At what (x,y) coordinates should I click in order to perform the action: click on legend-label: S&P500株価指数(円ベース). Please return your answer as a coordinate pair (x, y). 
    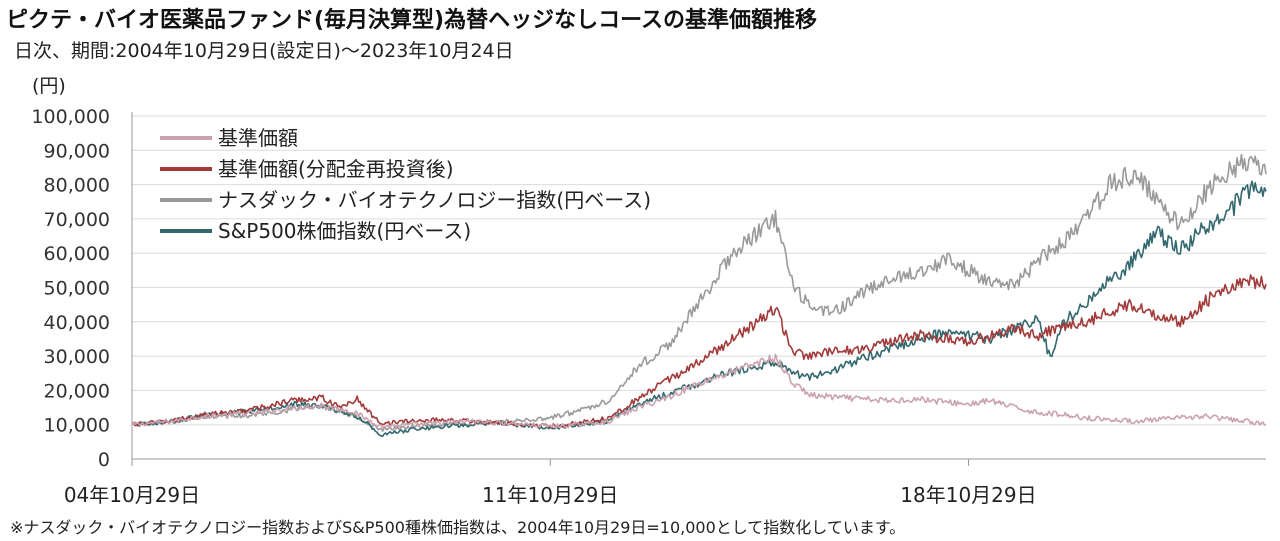
    Looking at the image, I should click on (344, 231).